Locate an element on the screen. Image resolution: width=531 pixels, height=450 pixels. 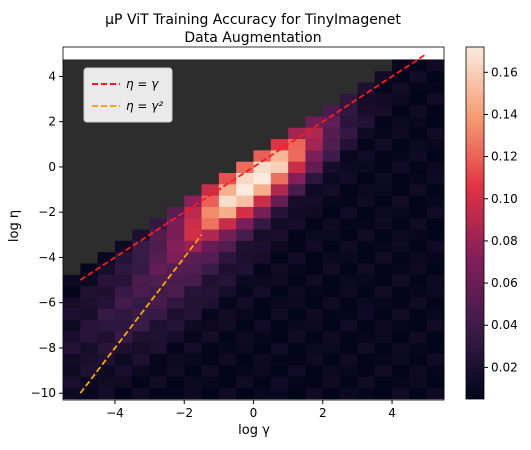
x-tick-label: −4 is located at coordinates (115, 413).